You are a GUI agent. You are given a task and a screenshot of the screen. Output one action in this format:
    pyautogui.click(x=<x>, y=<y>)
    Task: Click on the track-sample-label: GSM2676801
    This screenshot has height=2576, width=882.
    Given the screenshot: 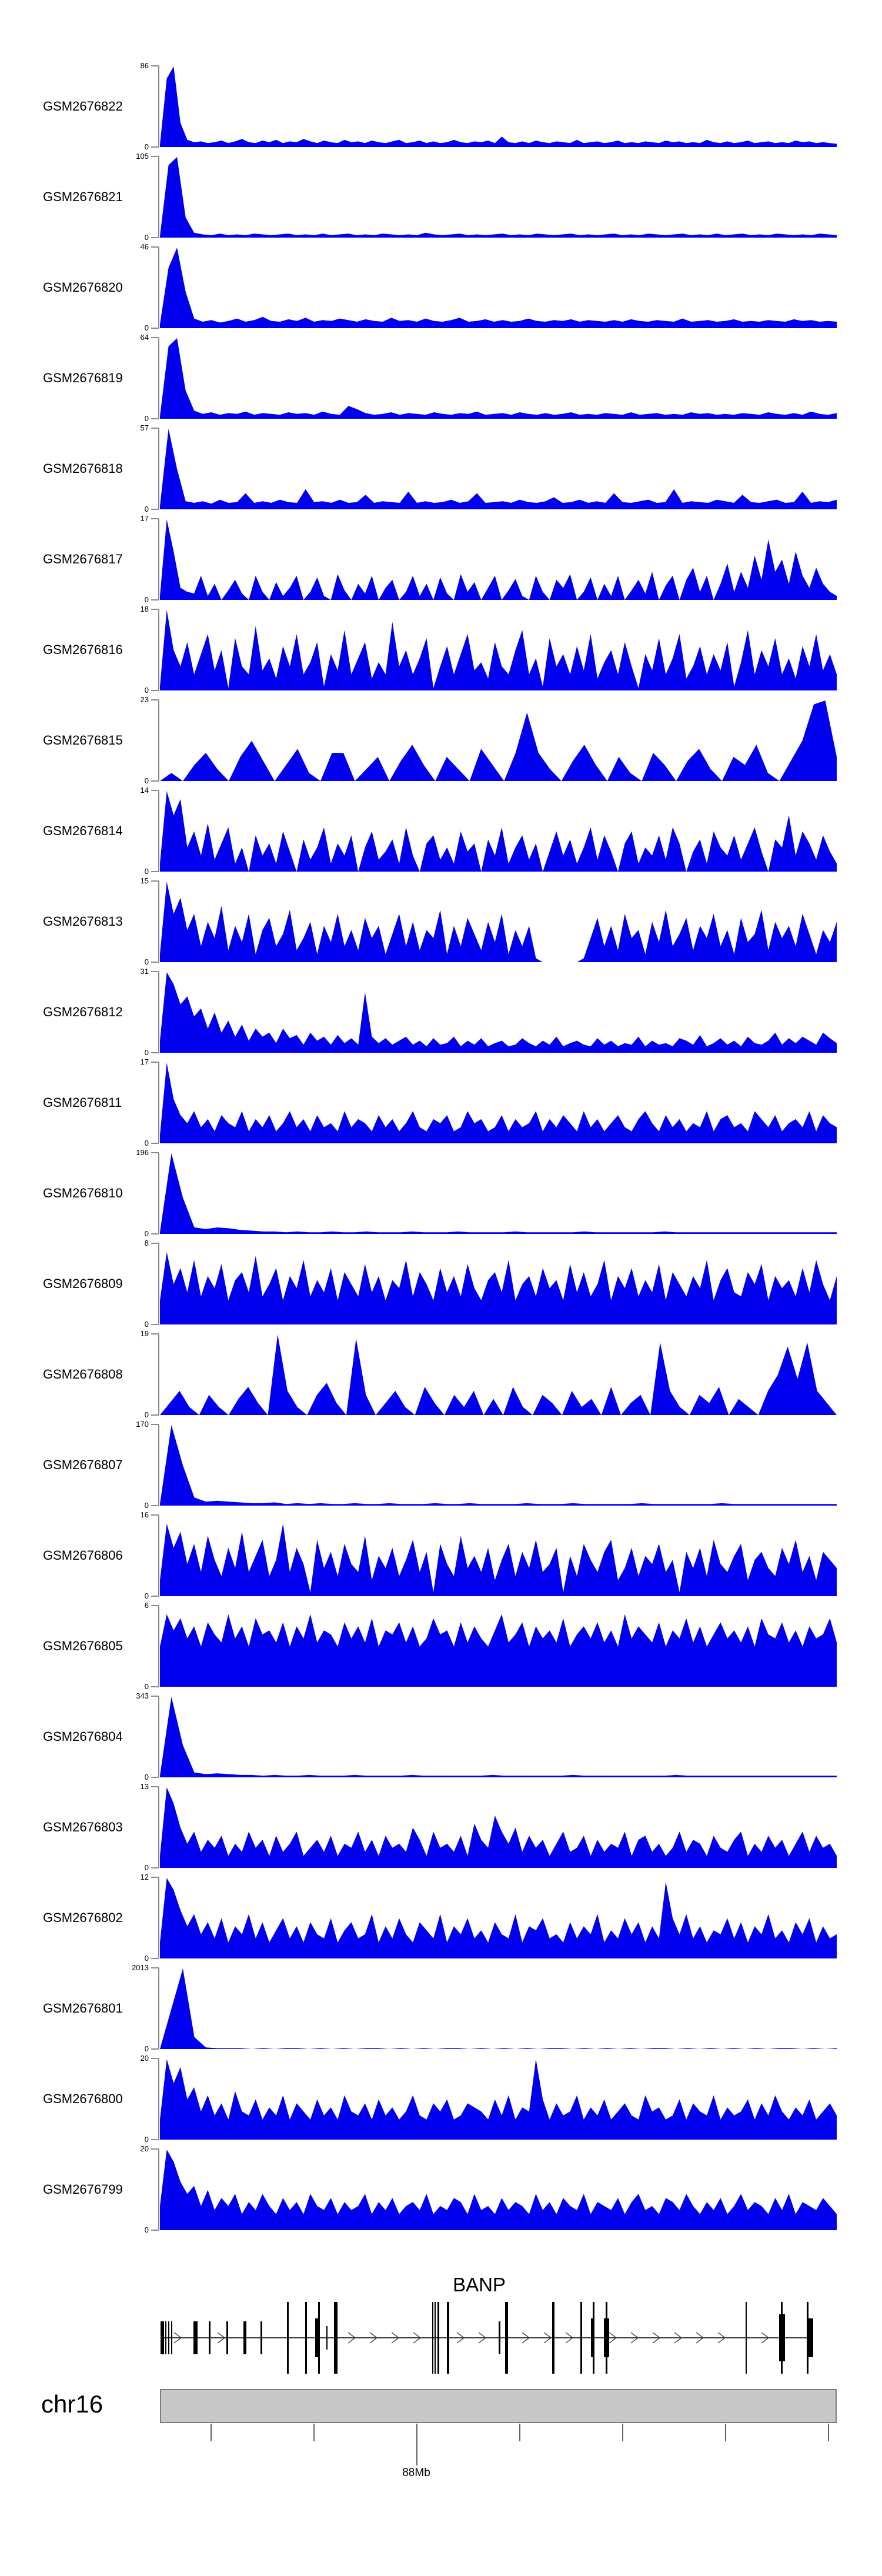 What is the action you would take?
    pyautogui.click(x=83, y=2008)
    